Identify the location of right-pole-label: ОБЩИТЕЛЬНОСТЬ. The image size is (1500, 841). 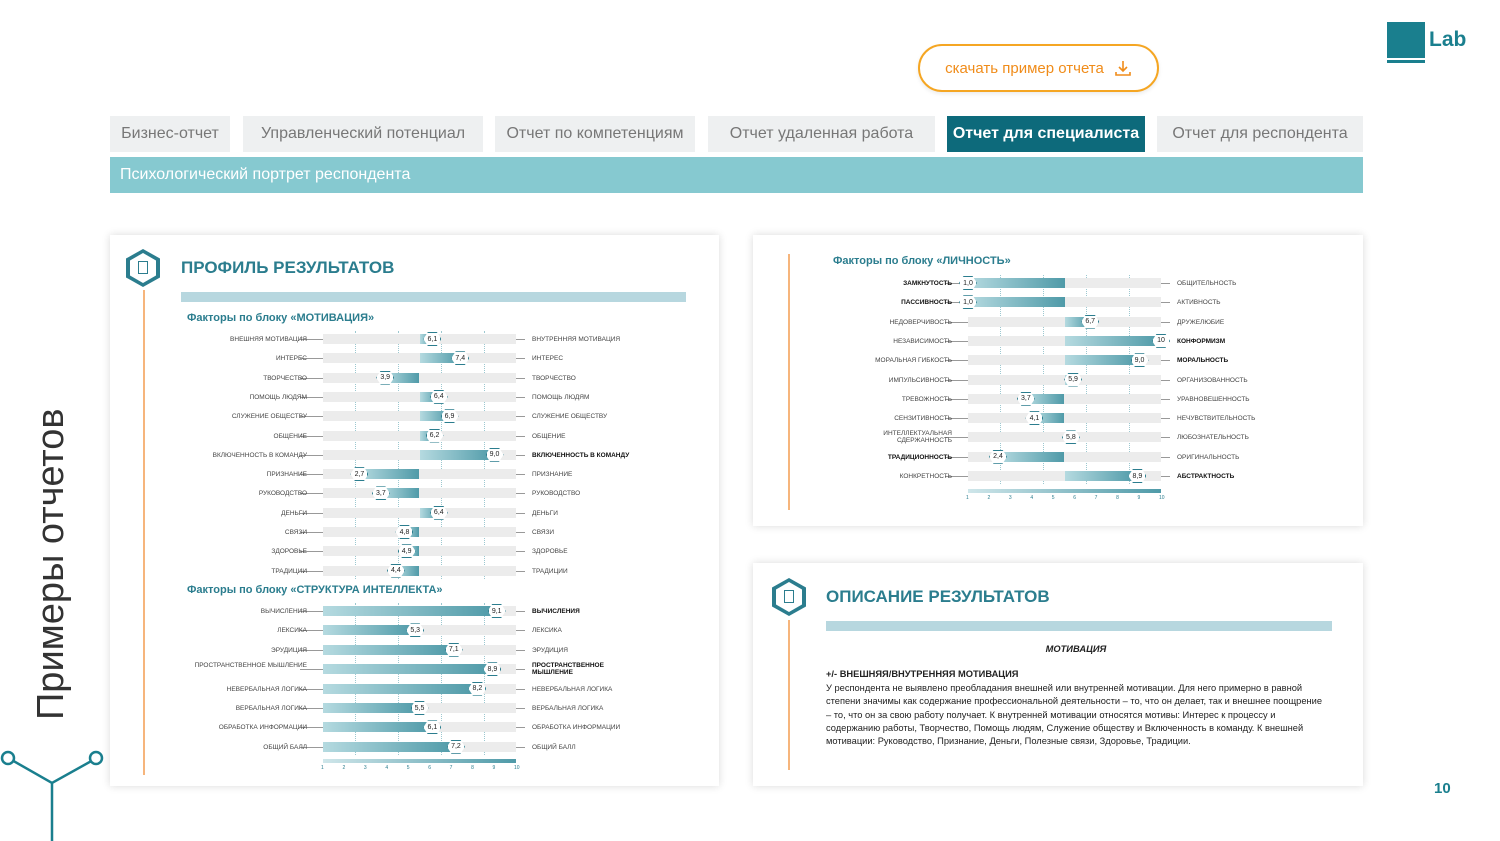
(1207, 283).